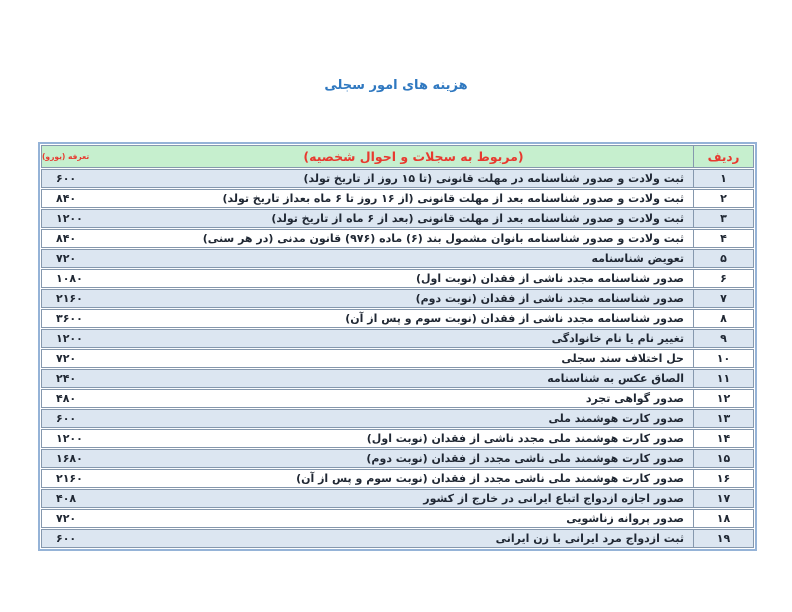 The width and height of the screenshot is (792, 612). I want to click on description-cell: ثبت ازدواج مرد ایرانی با زن ایرانی, so click(589, 538).